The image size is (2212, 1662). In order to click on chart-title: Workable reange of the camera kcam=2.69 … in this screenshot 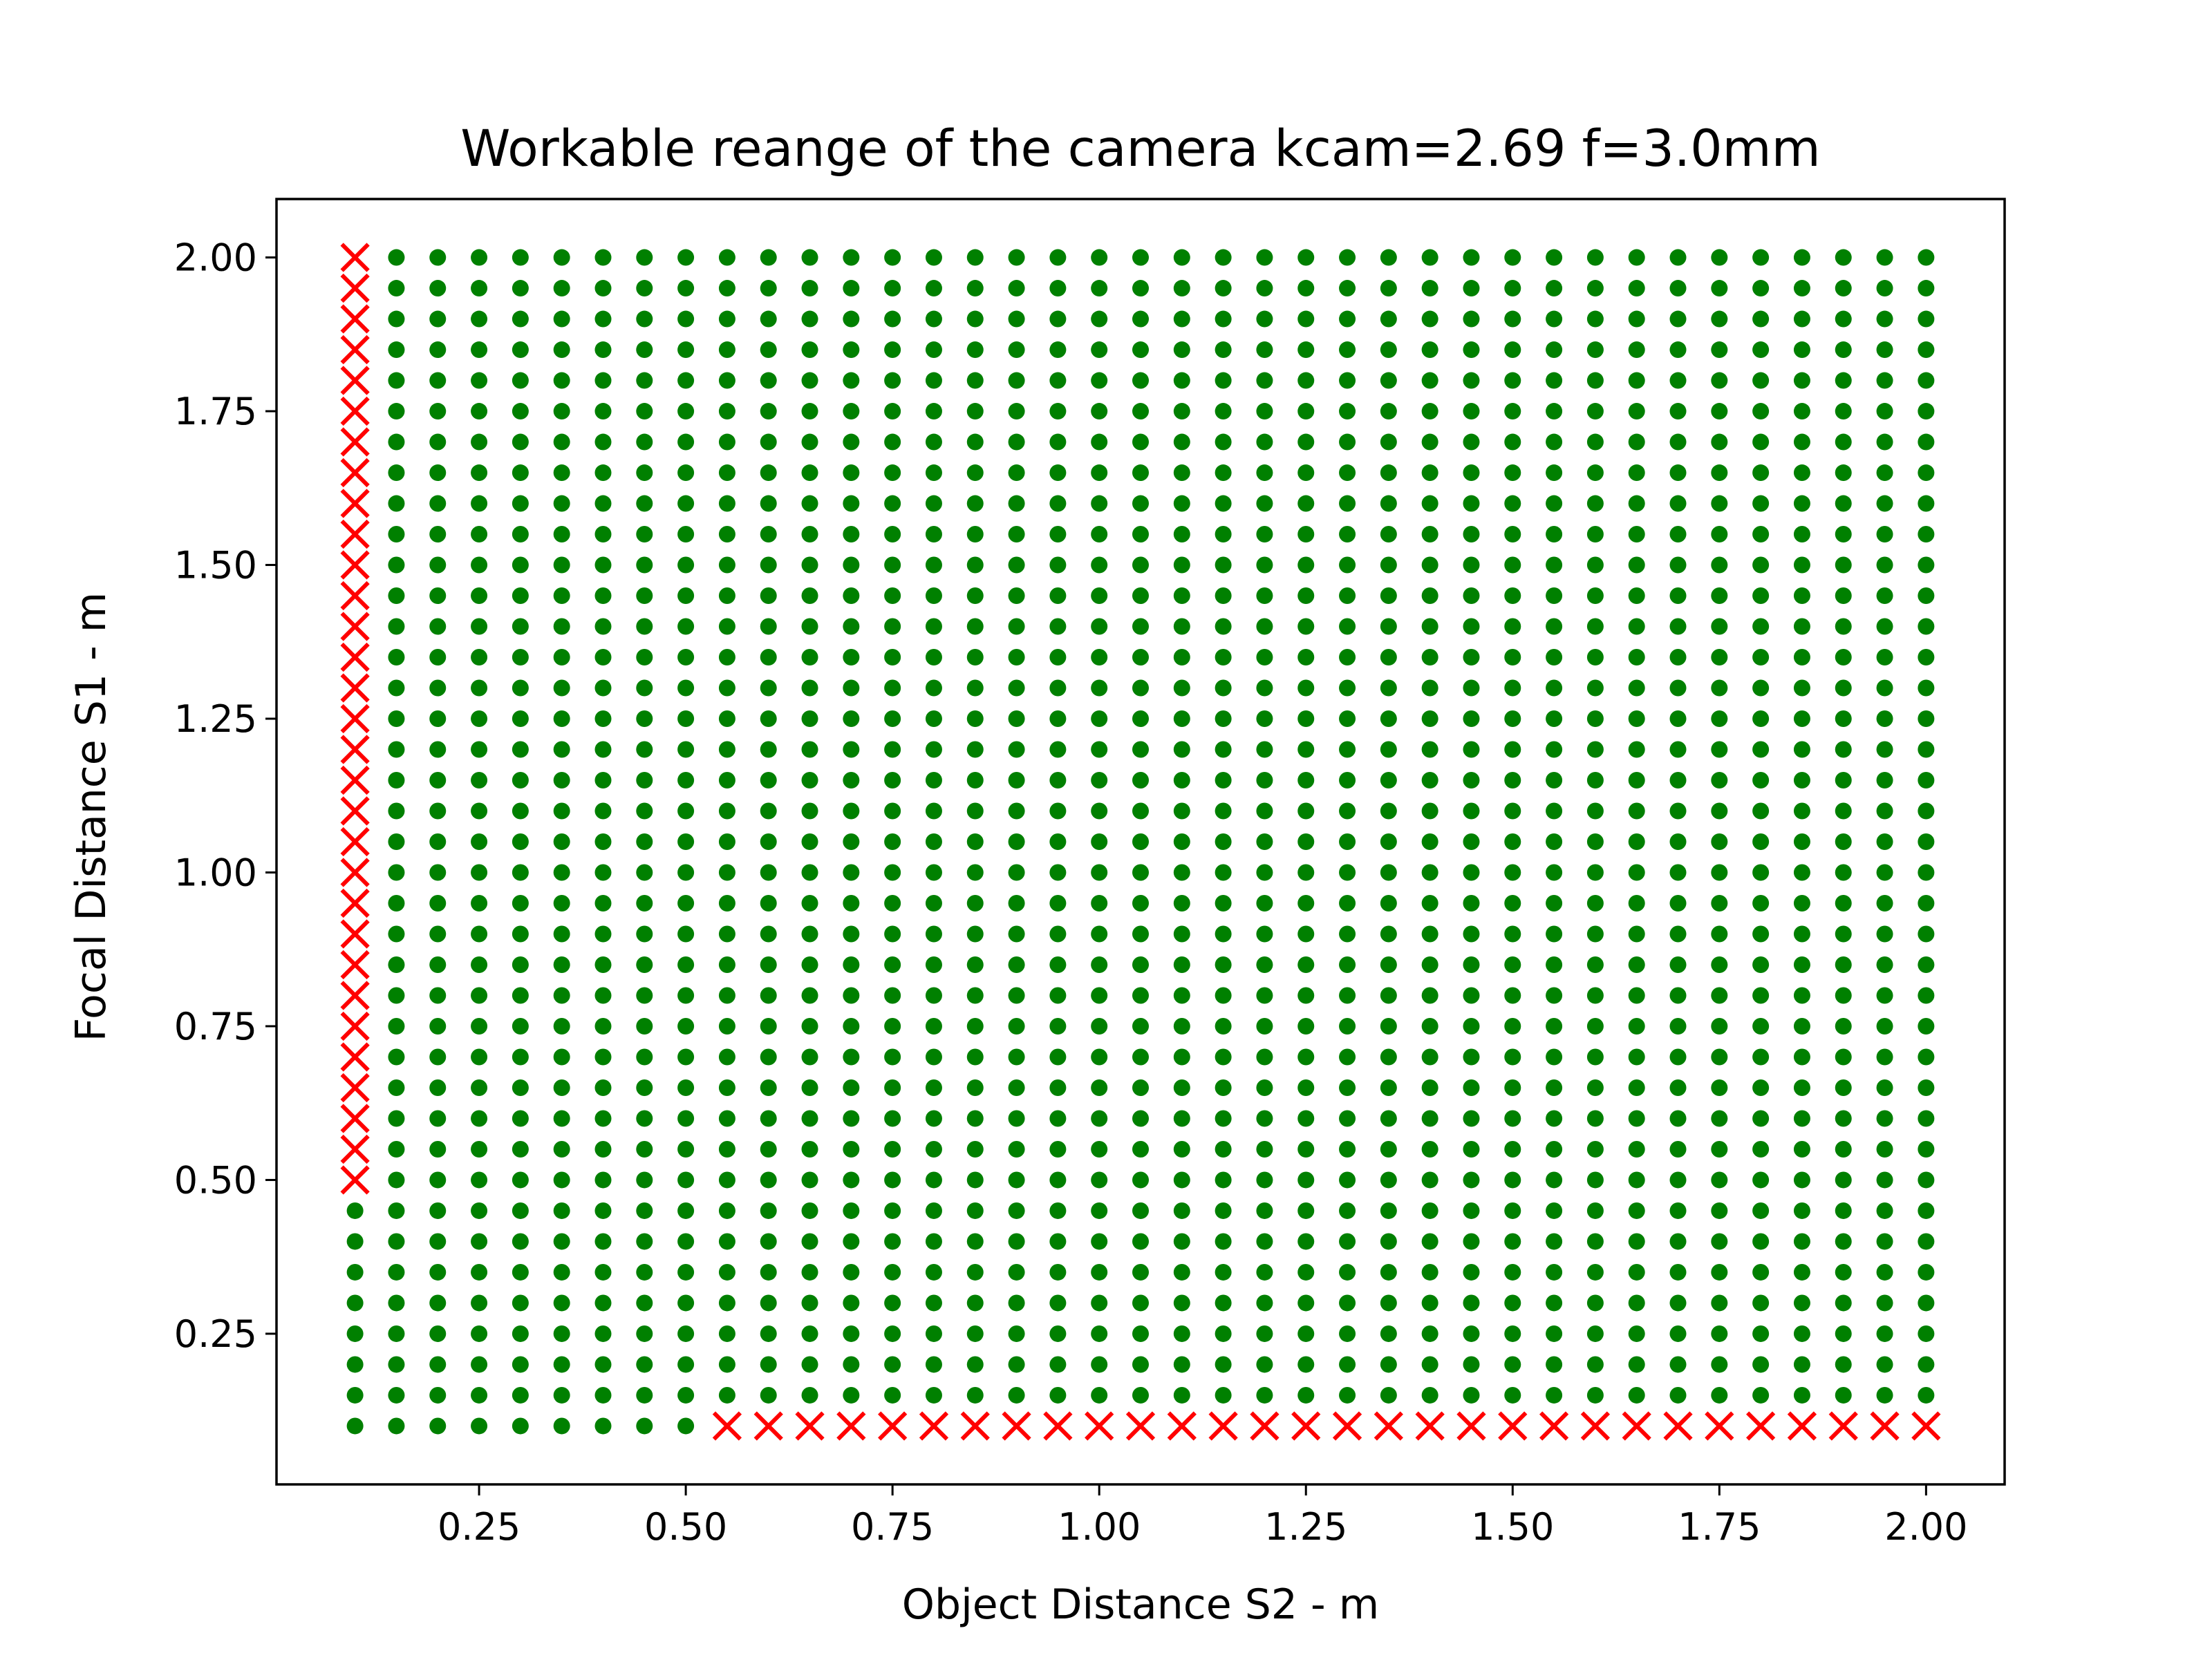, I will do `click(1140, 149)`.